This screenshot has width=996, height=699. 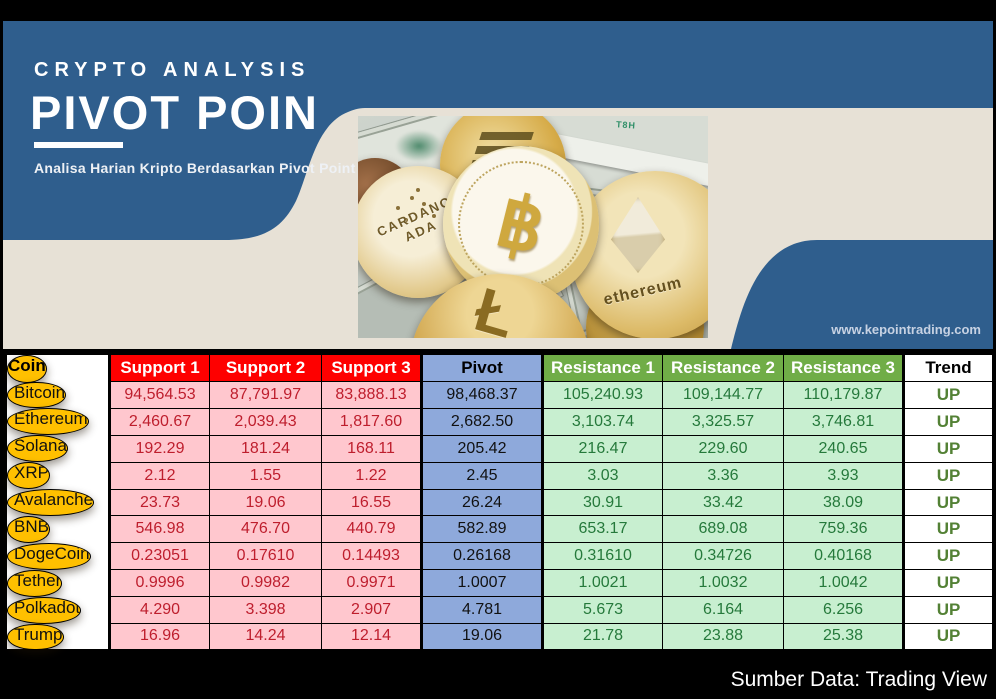 What do you see at coordinates (37, 395) in the screenshot?
I see `coin-cell: Bitcoin` at bounding box center [37, 395].